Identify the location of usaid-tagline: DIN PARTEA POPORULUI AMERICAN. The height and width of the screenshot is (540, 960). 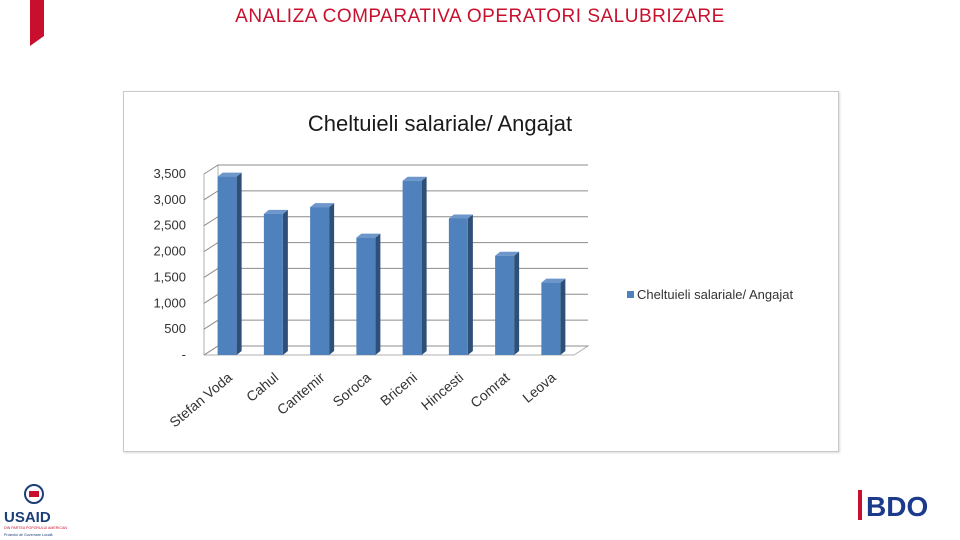
(35, 528).